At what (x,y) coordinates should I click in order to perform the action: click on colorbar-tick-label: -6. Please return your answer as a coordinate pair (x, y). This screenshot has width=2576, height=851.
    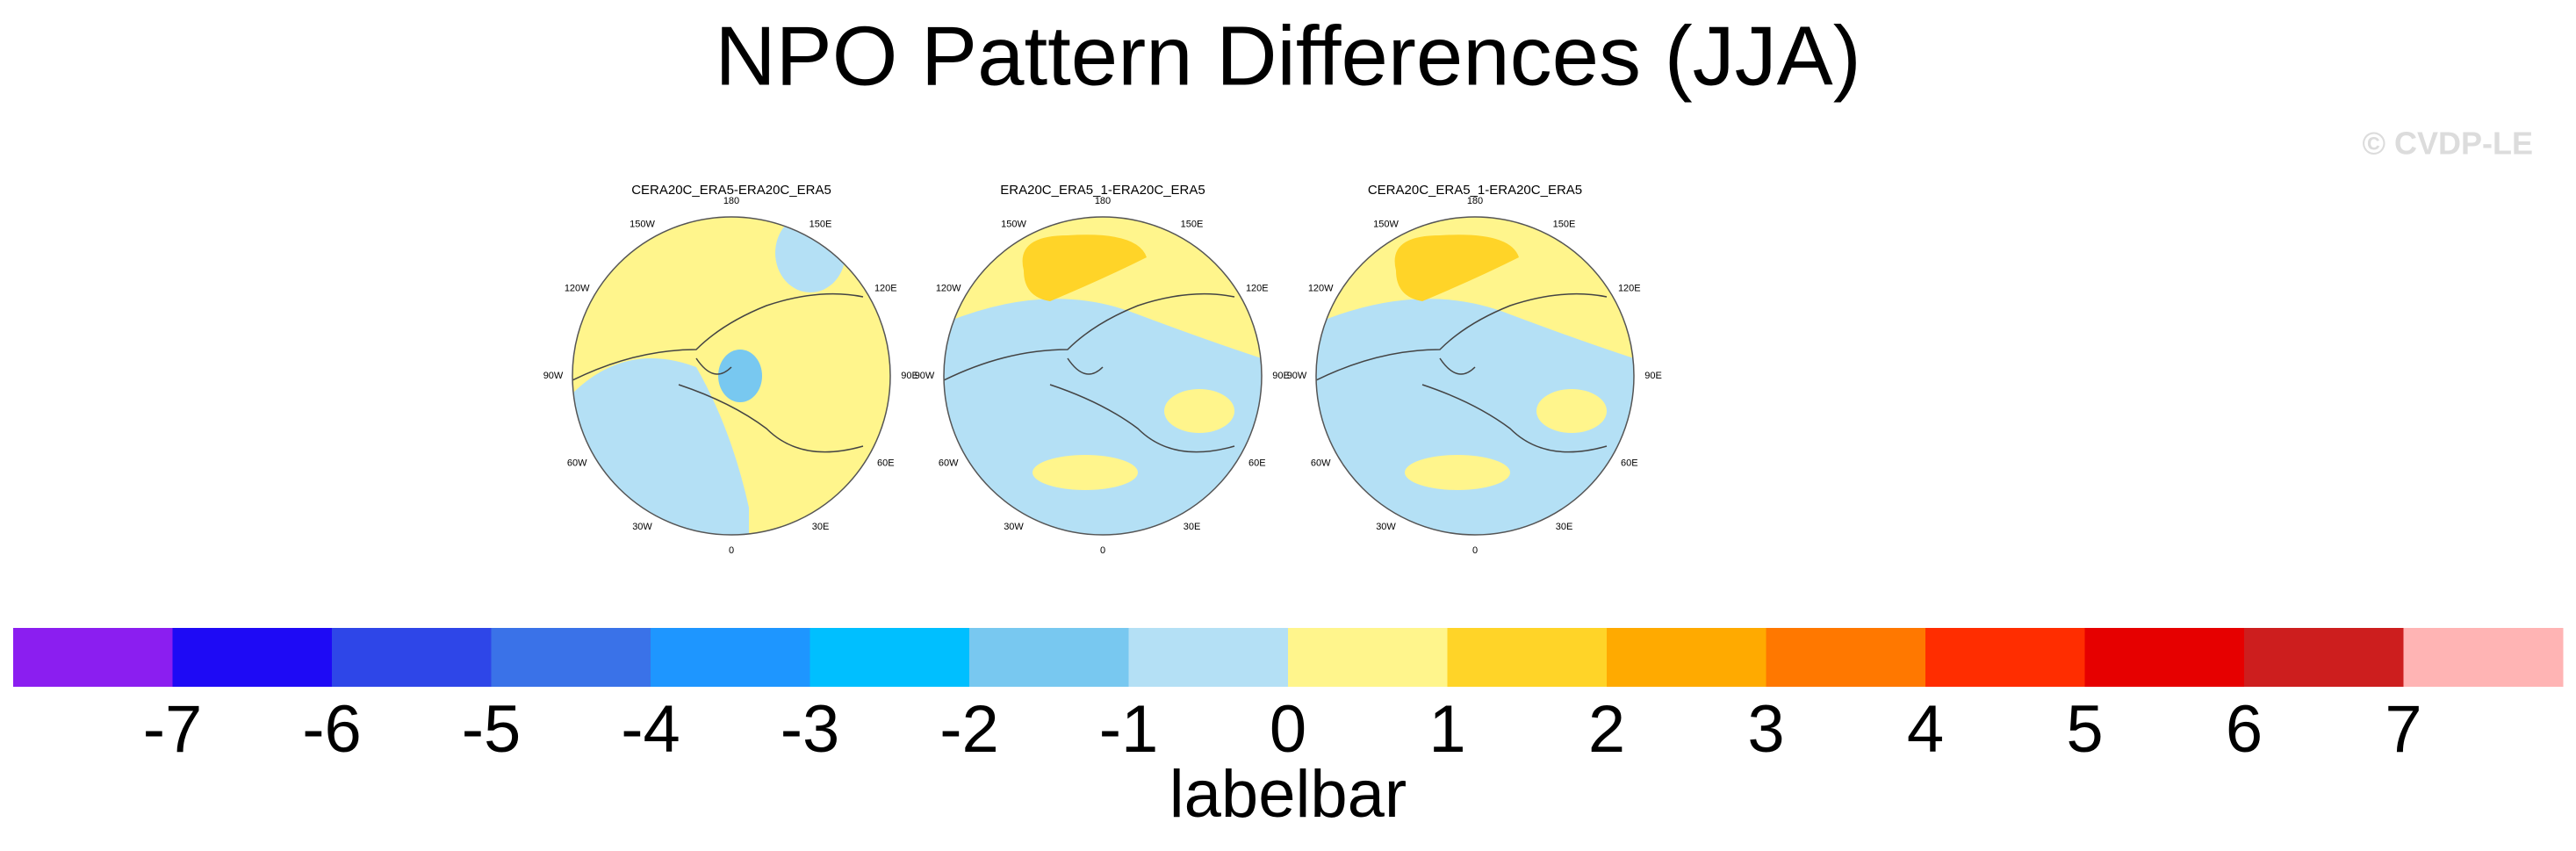
    Looking at the image, I should click on (332, 729).